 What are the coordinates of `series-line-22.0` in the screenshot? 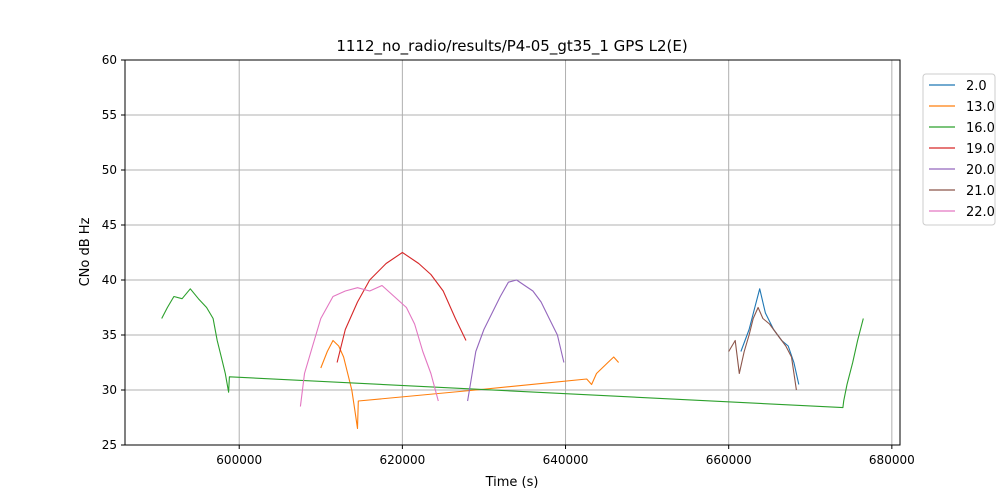 It's located at (369, 345).